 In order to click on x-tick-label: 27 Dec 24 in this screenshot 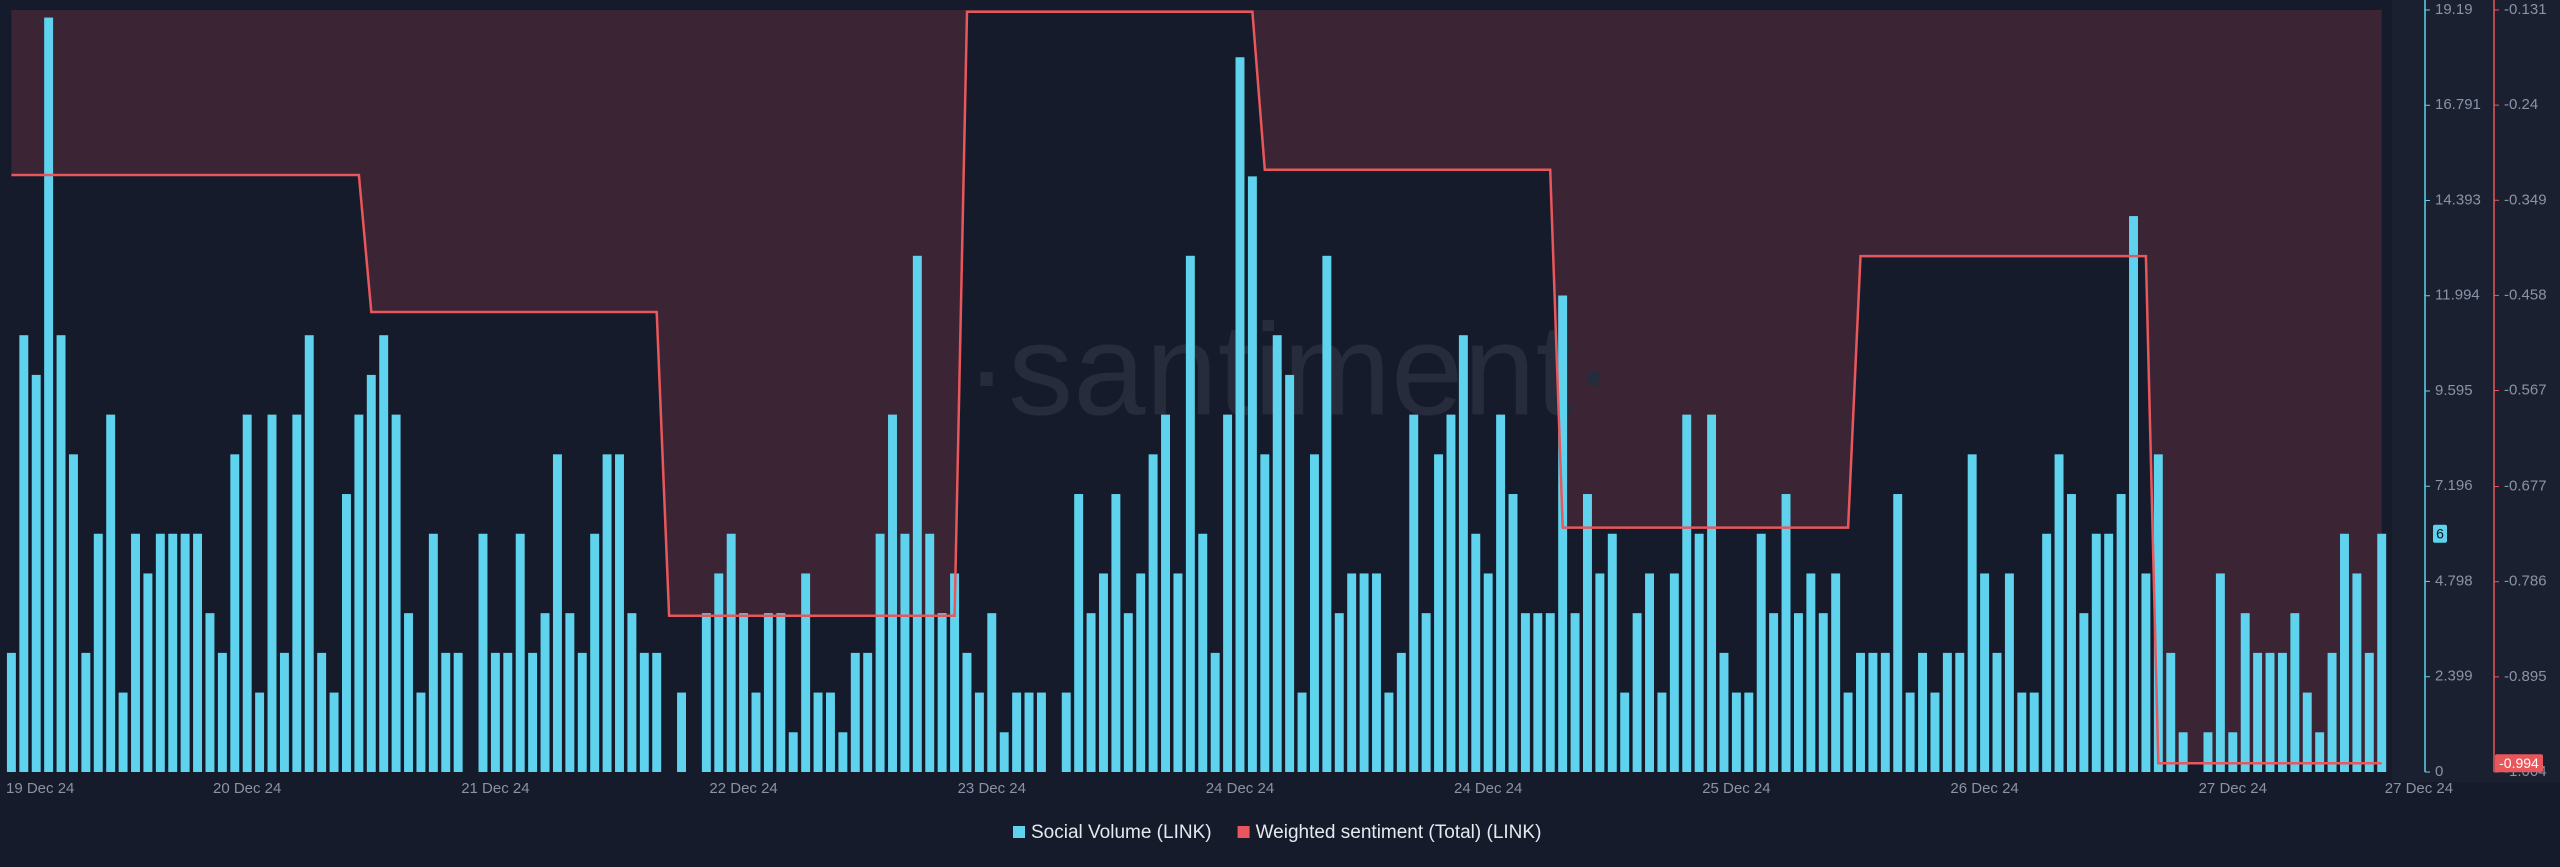, I will do `click(2233, 788)`.